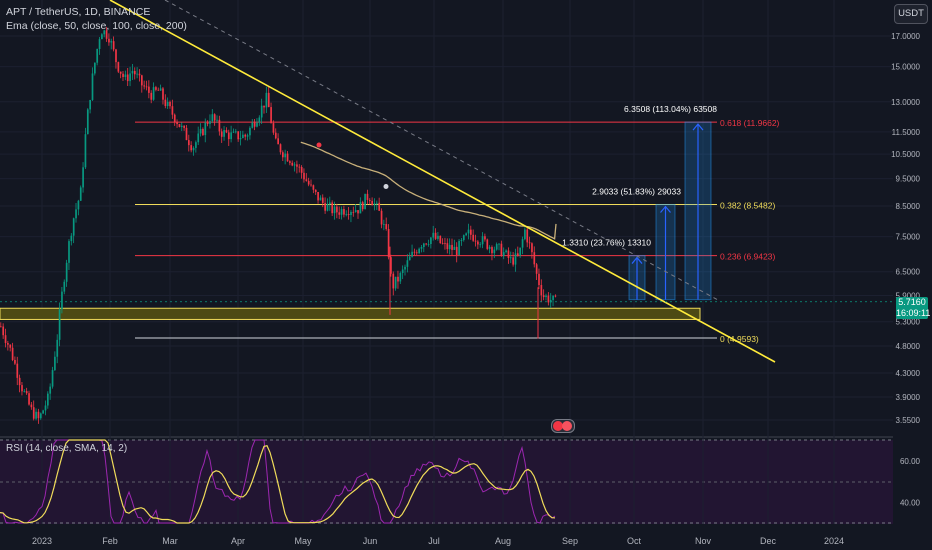 The height and width of the screenshot is (550, 932). What do you see at coordinates (834, 541) in the screenshot?
I see `time-tick-label: 2024` at bounding box center [834, 541].